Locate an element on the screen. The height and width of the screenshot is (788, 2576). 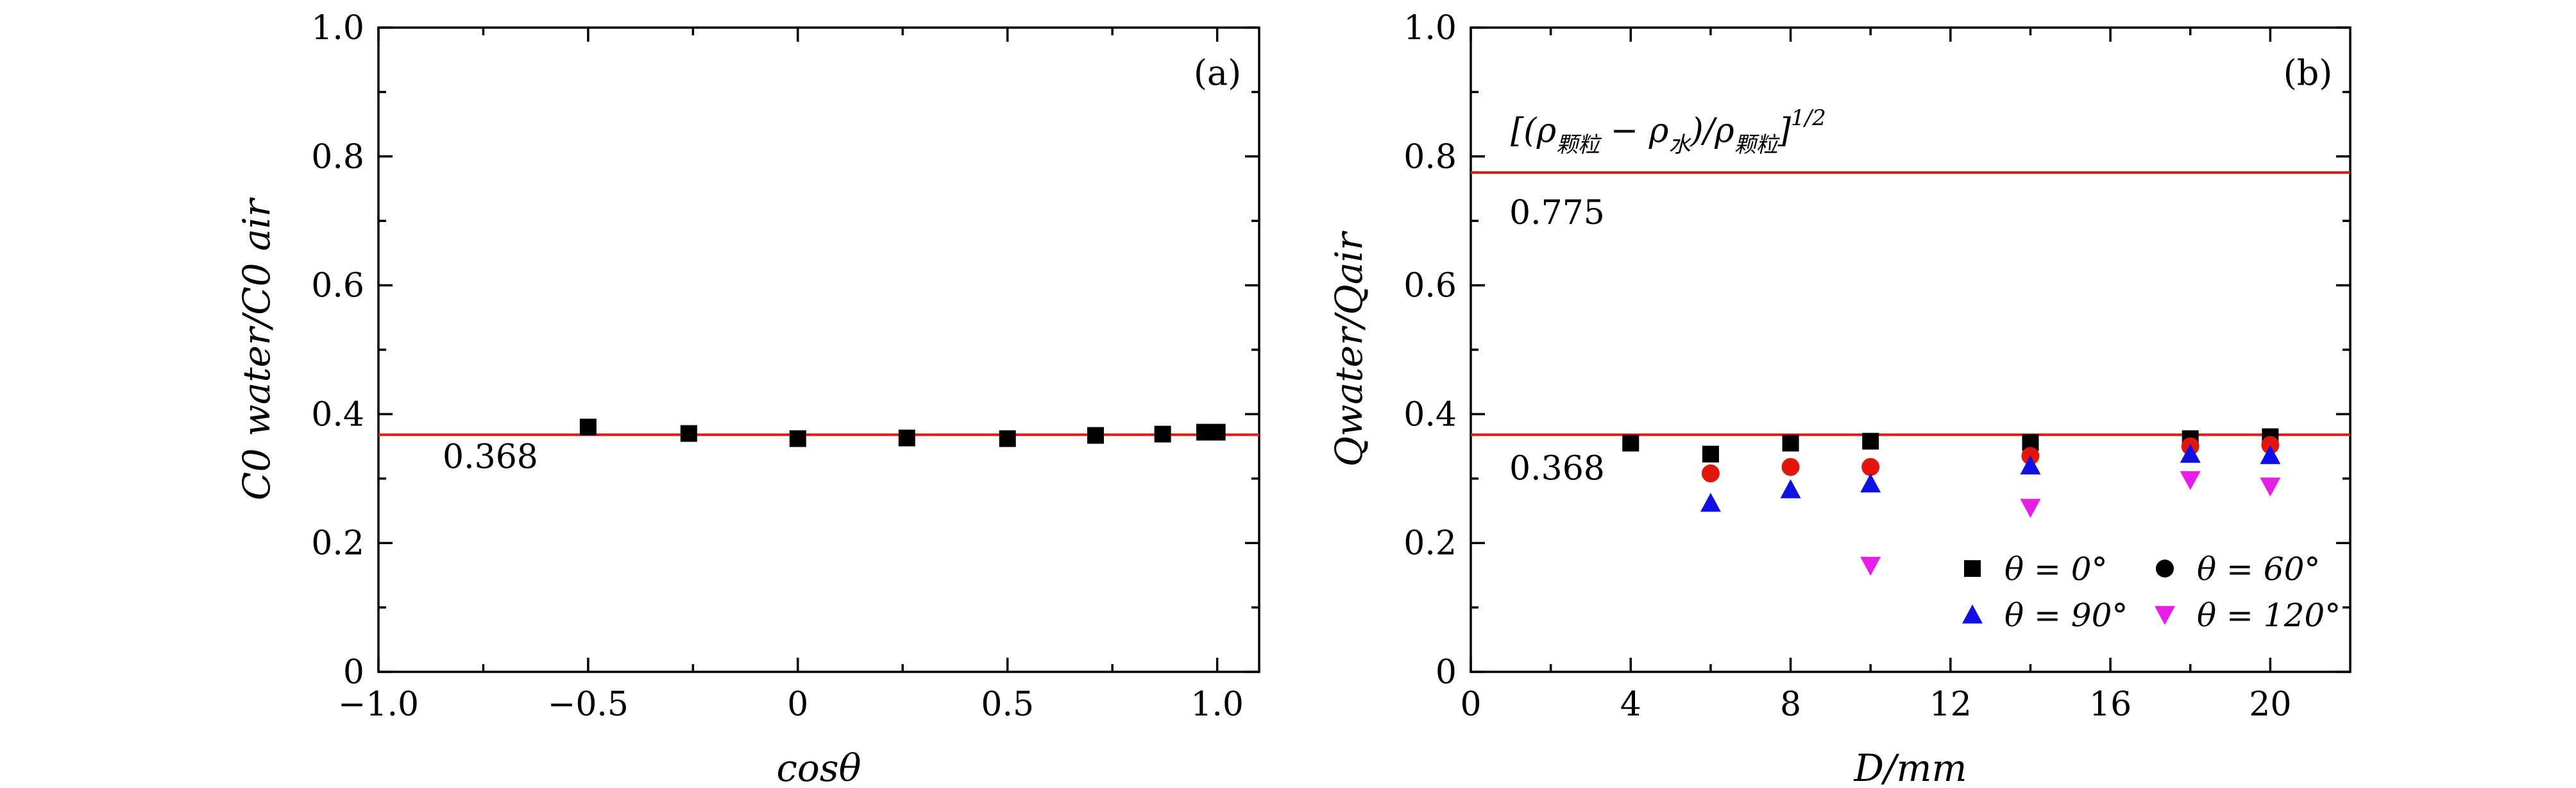
x-axis-title: D/mm is located at coordinates (1910, 767).